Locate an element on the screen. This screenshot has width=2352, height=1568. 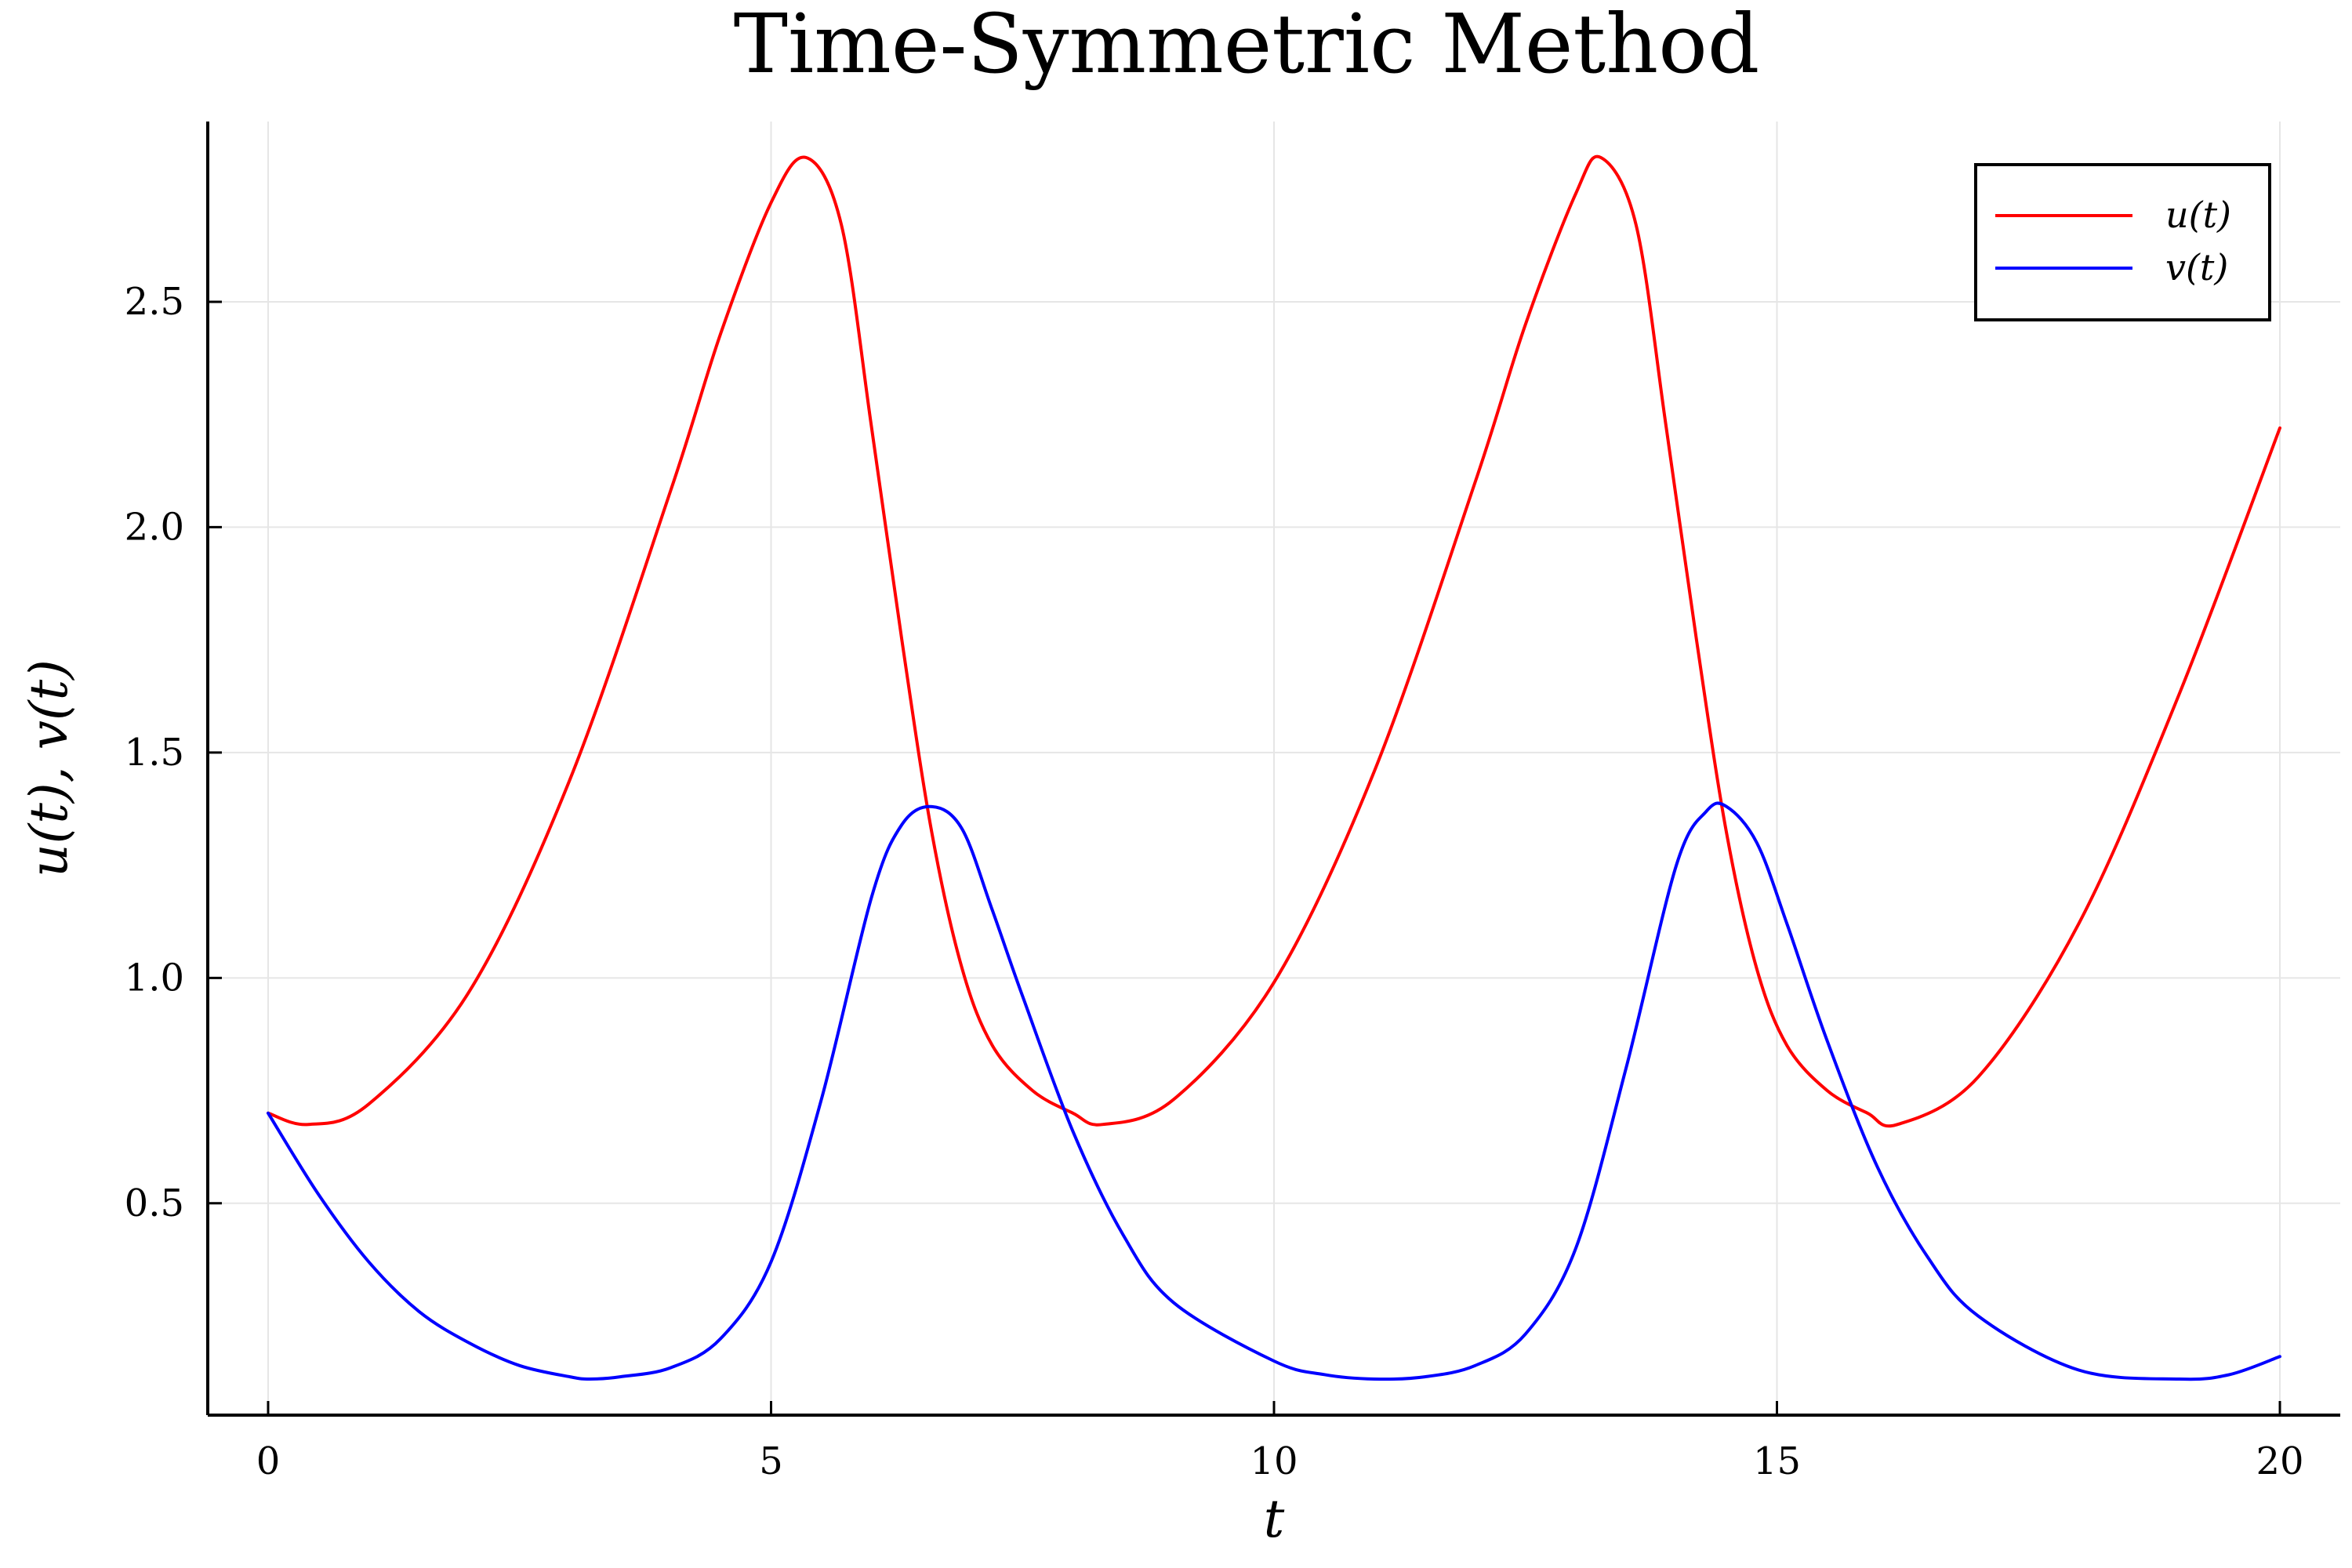
x-tick-label: 0 is located at coordinates (268, 1461).